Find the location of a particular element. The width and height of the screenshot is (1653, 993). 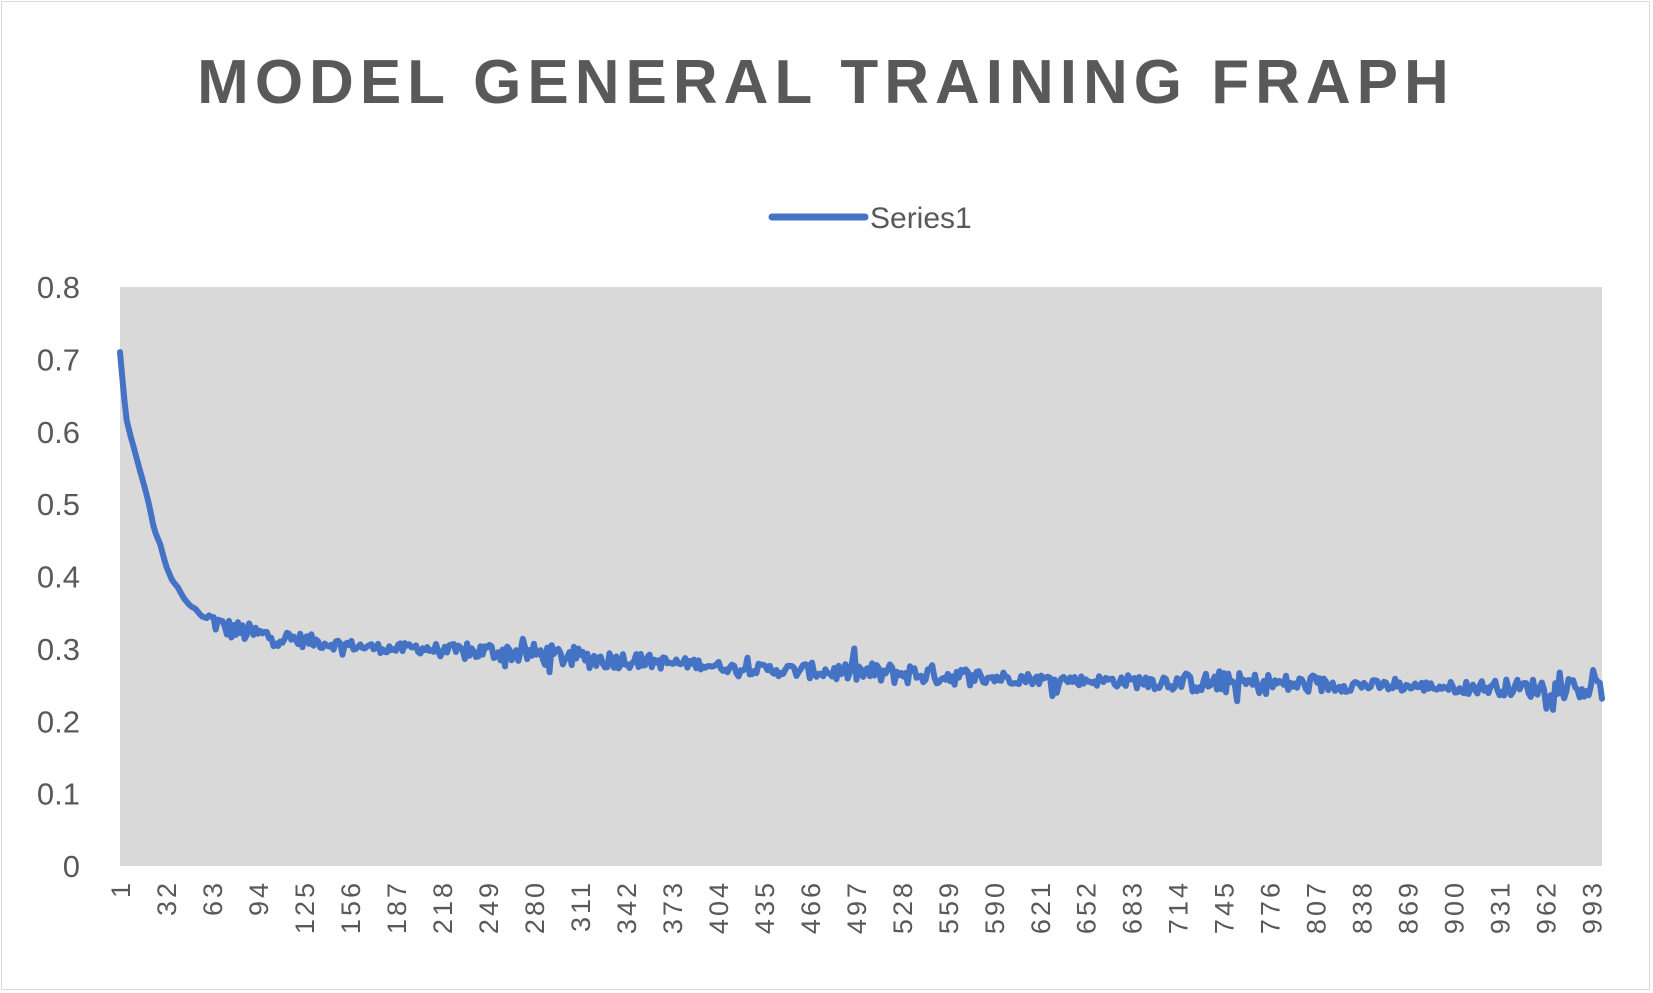

x-tick-label: 559 is located at coordinates (949, 907).